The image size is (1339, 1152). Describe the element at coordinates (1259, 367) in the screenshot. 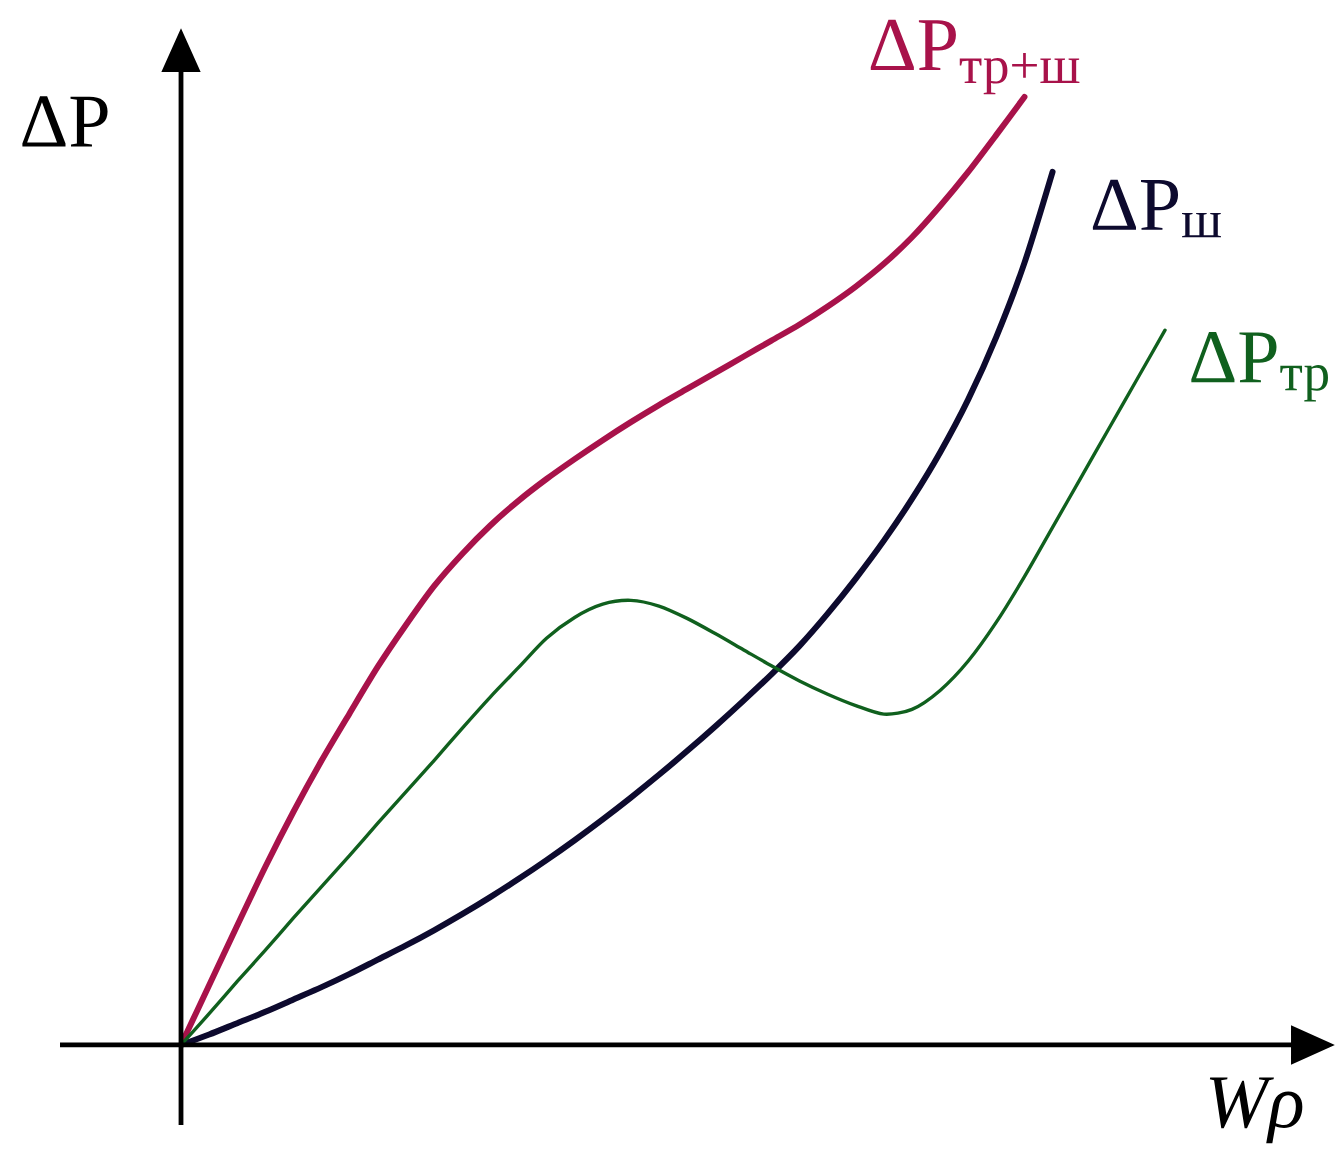

I see `series-label: ΔP$_{тр}$` at that location.